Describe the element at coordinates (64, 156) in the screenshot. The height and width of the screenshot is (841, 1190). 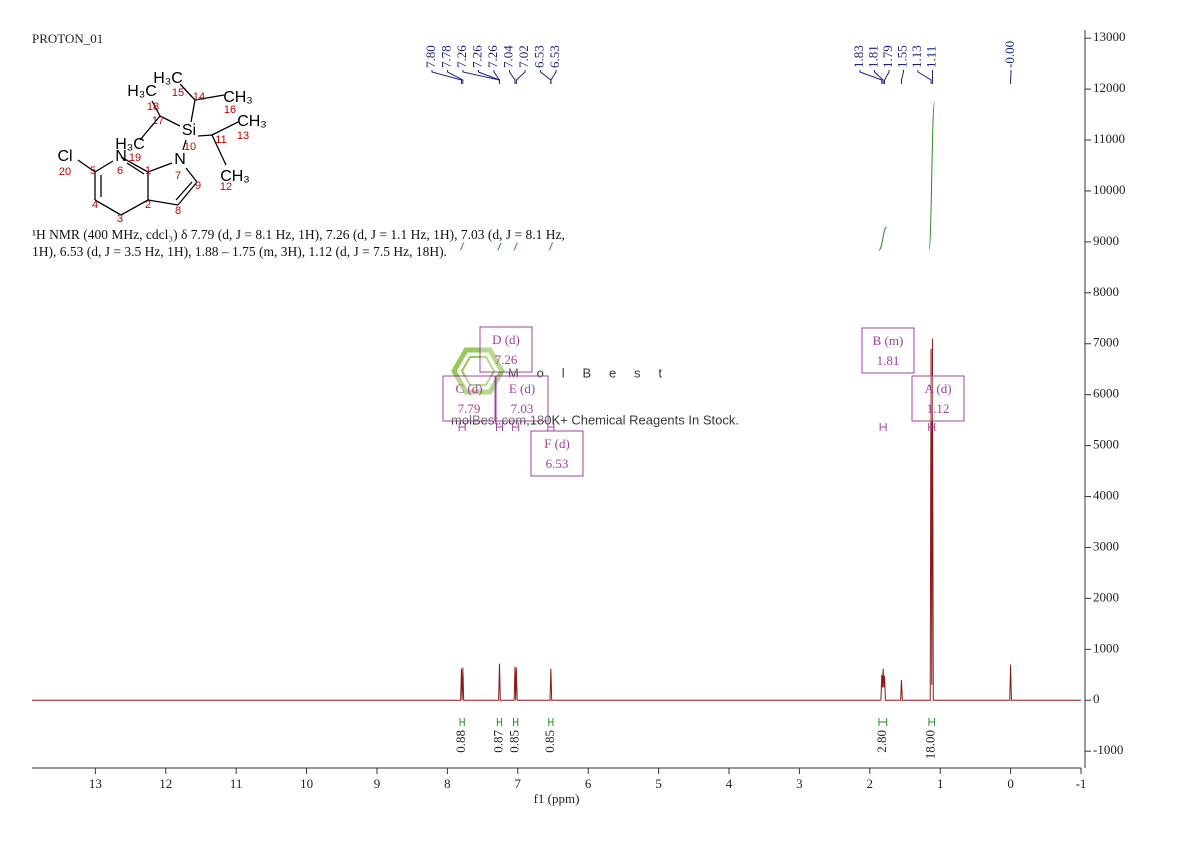
I see `atom-label: Cl` at that location.